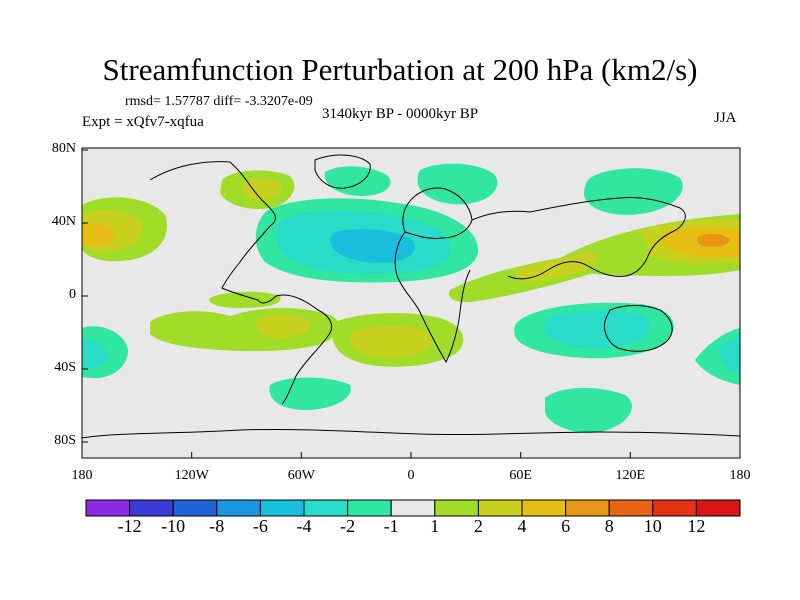  Describe the element at coordinates (304, 349) in the screenshot. I see `coast-south-america` at that location.